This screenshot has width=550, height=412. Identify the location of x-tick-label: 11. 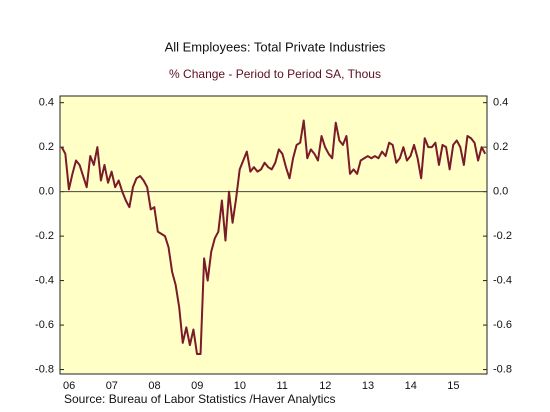
(282, 386).